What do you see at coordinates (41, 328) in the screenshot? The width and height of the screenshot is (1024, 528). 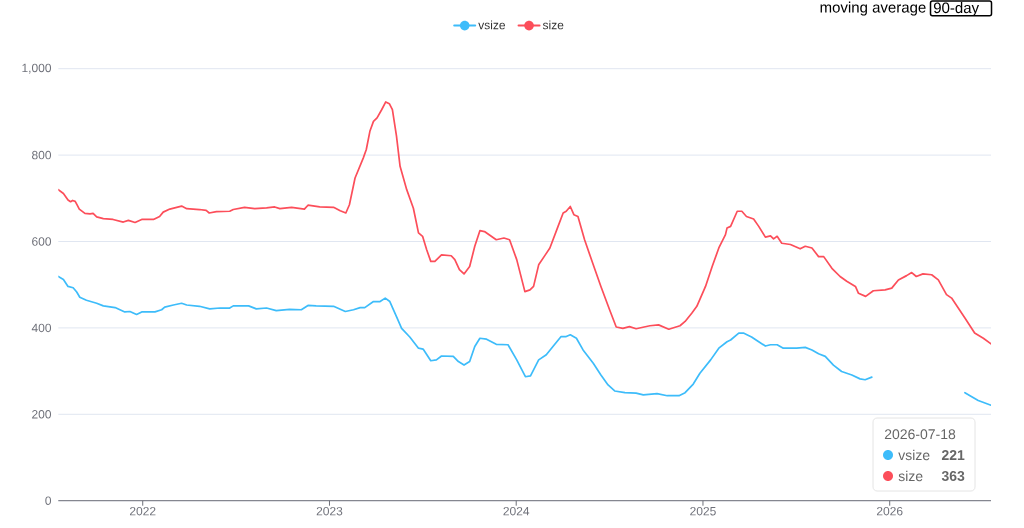 I see `y-tick-label: 400` at bounding box center [41, 328].